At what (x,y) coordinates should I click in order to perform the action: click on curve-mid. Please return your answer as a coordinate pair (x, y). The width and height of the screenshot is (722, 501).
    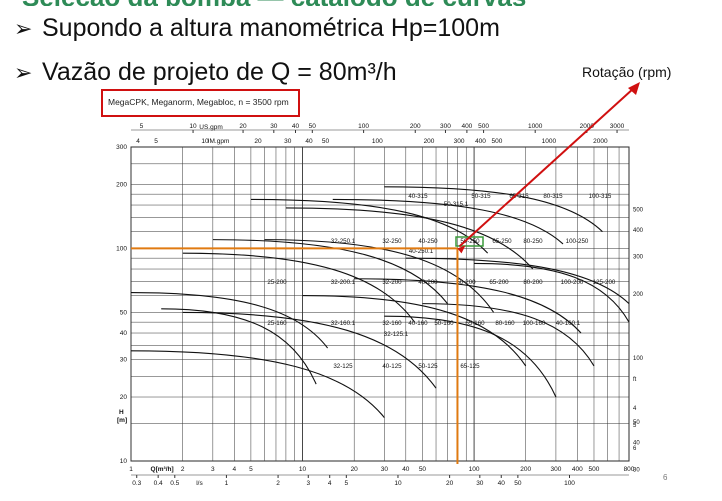
    Looking at the image, I should click on (379, 276).